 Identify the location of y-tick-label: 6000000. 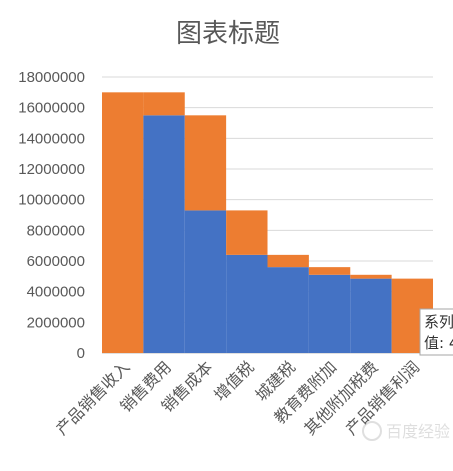
(56, 261).